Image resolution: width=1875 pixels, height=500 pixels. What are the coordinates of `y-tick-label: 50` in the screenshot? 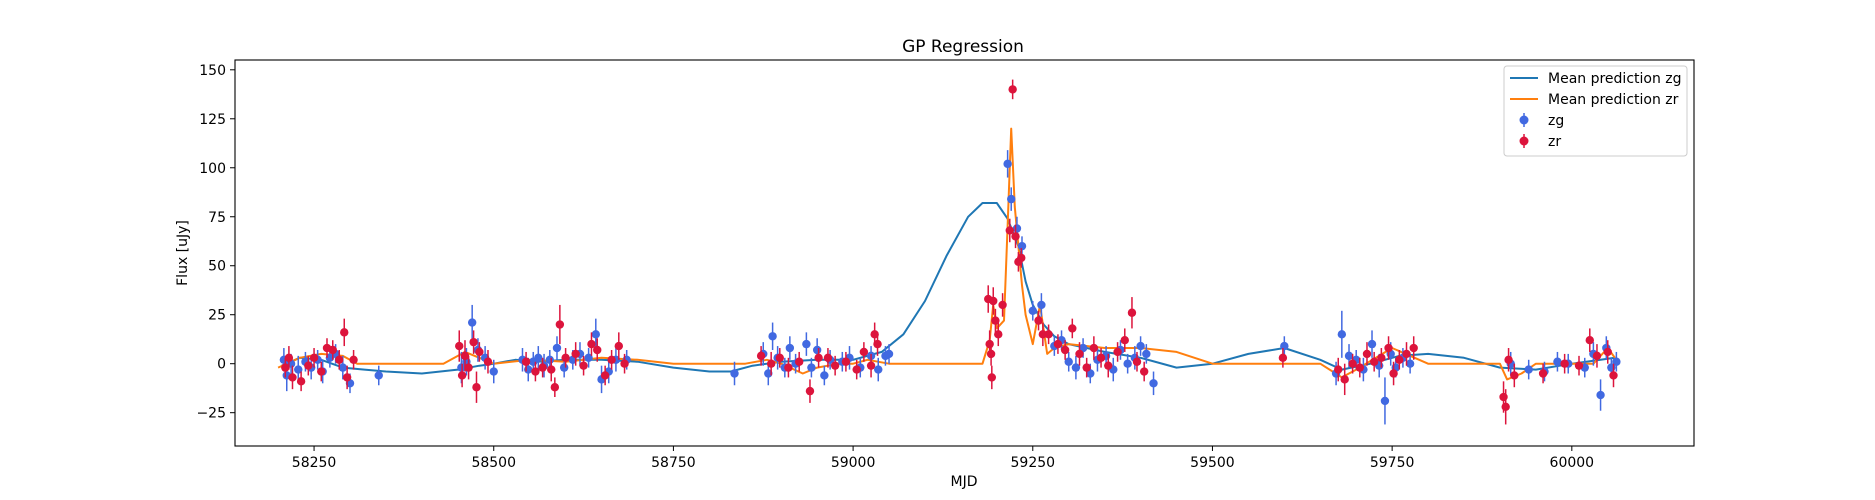 It's located at (217, 267).